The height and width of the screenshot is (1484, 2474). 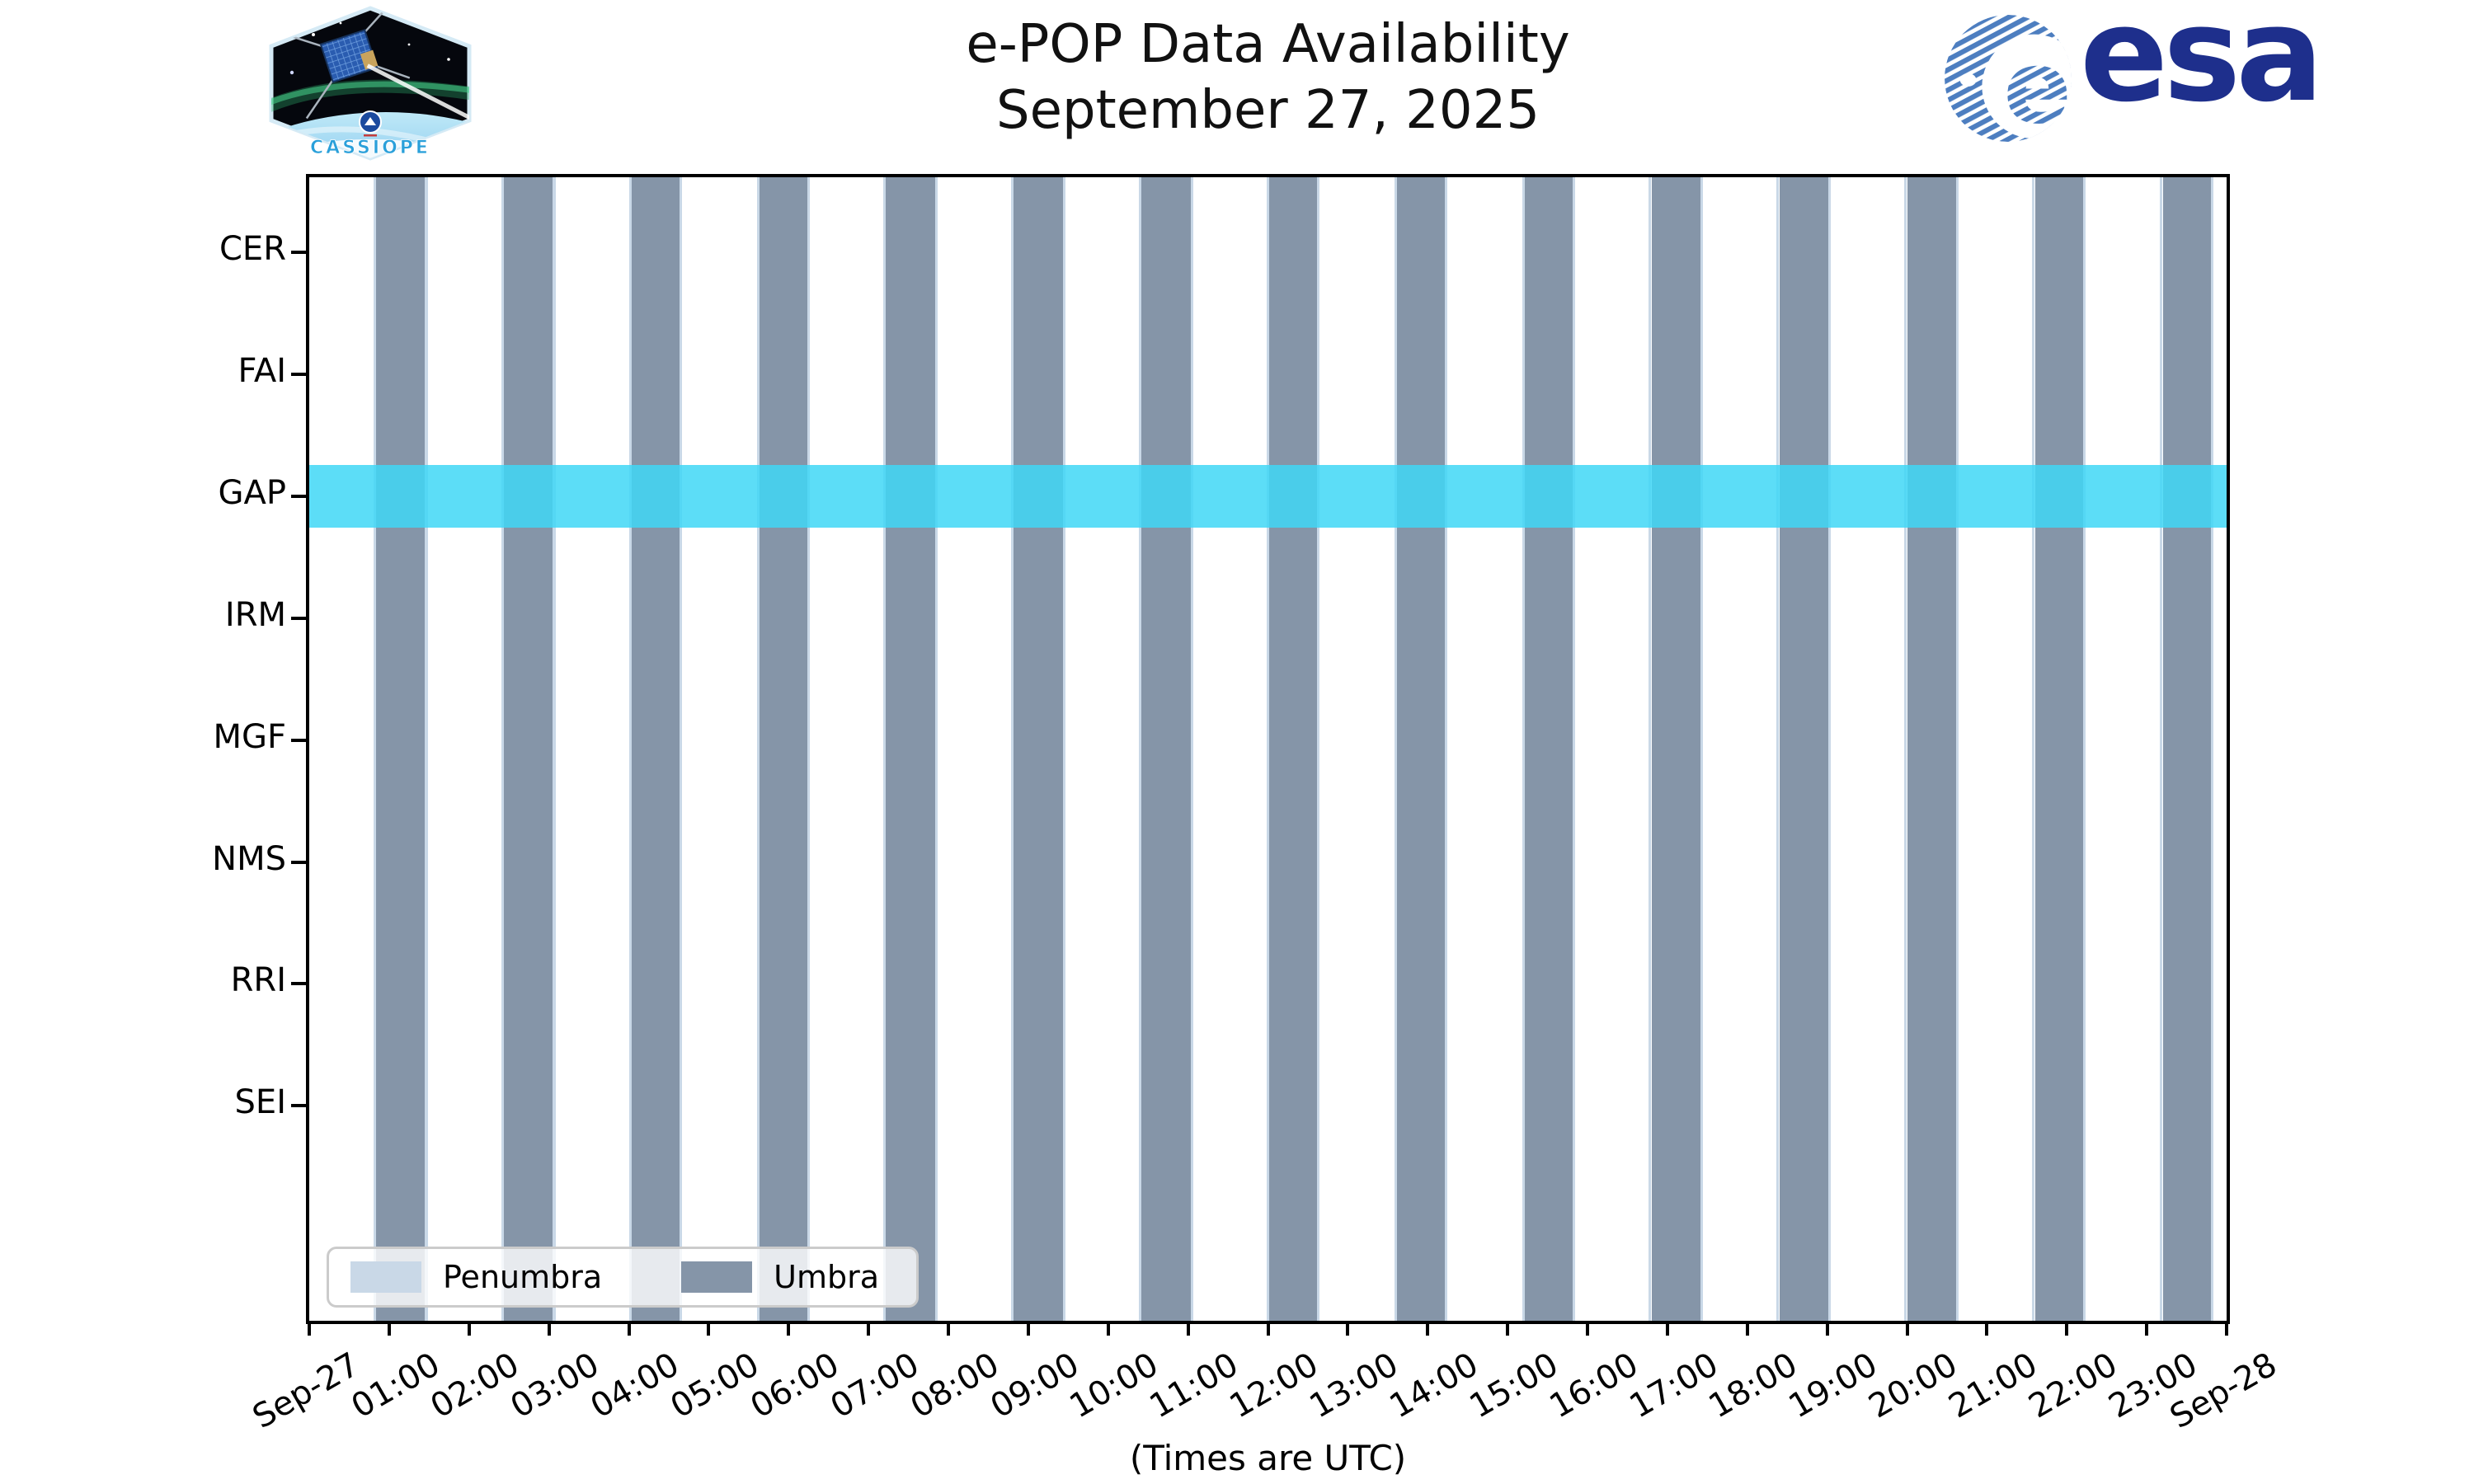 What do you see at coordinates (2073, 1385) in the screenshot?
I see `x-tick-label: 22:00` at bounding box center [2073, 1385].